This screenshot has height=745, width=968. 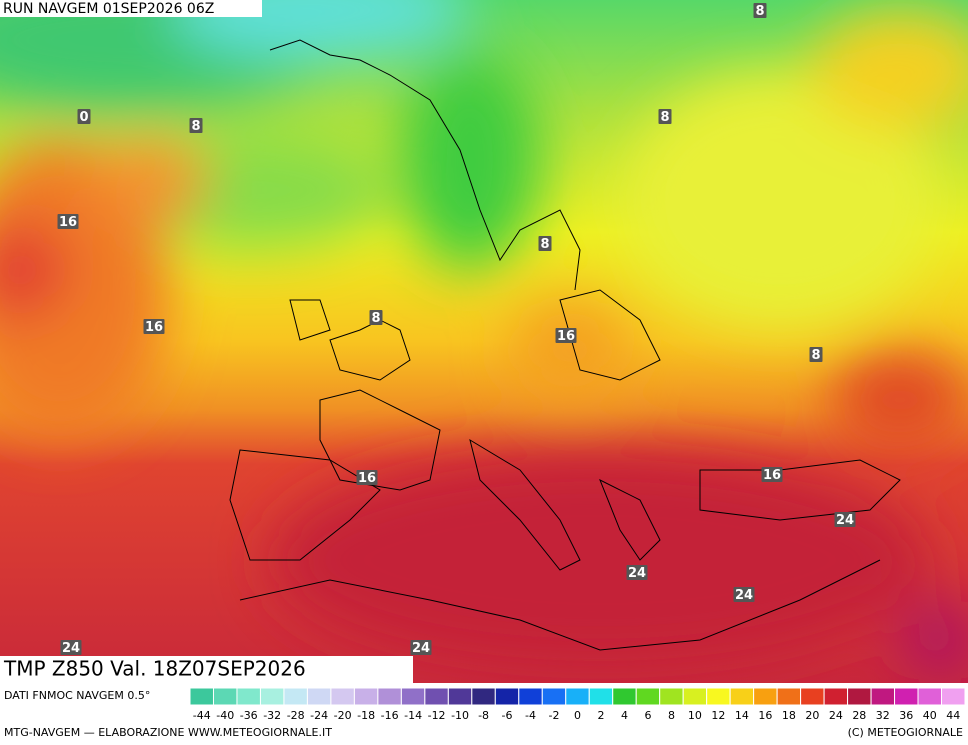 What do you see at coordinates (953, 715) in the screenshot?
I see `scale-label: 44` at bounding box center [953, 715].